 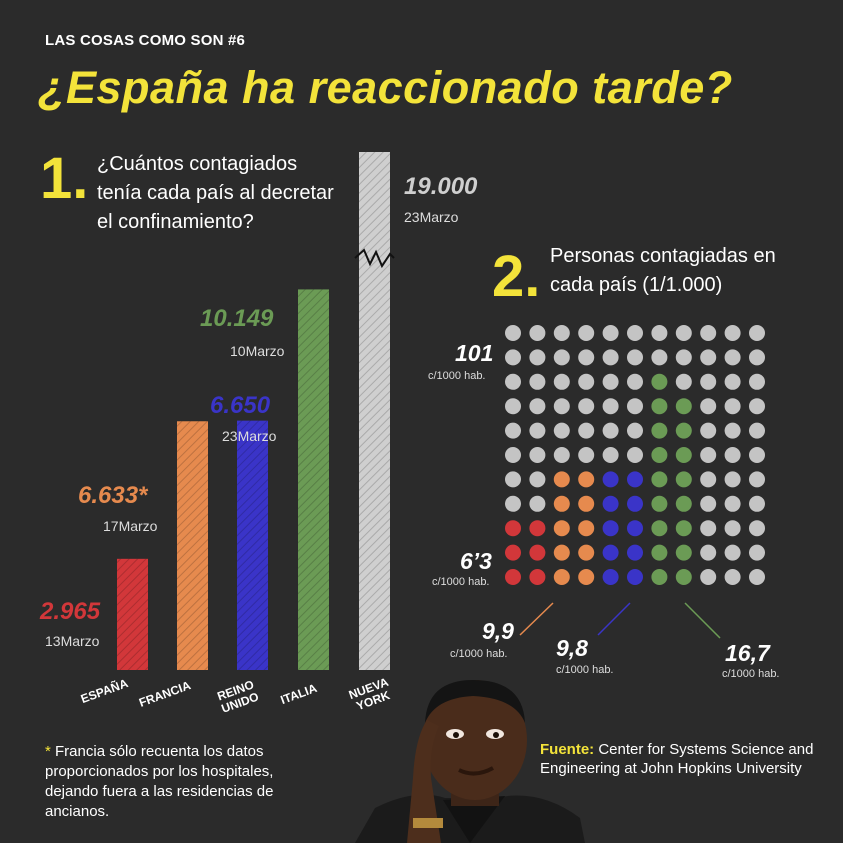 What do you see at coordinates (457, 376) in the screenshot?
I see `dot-total-caption: c/1000 hab.` at bounding box center [457, 376].